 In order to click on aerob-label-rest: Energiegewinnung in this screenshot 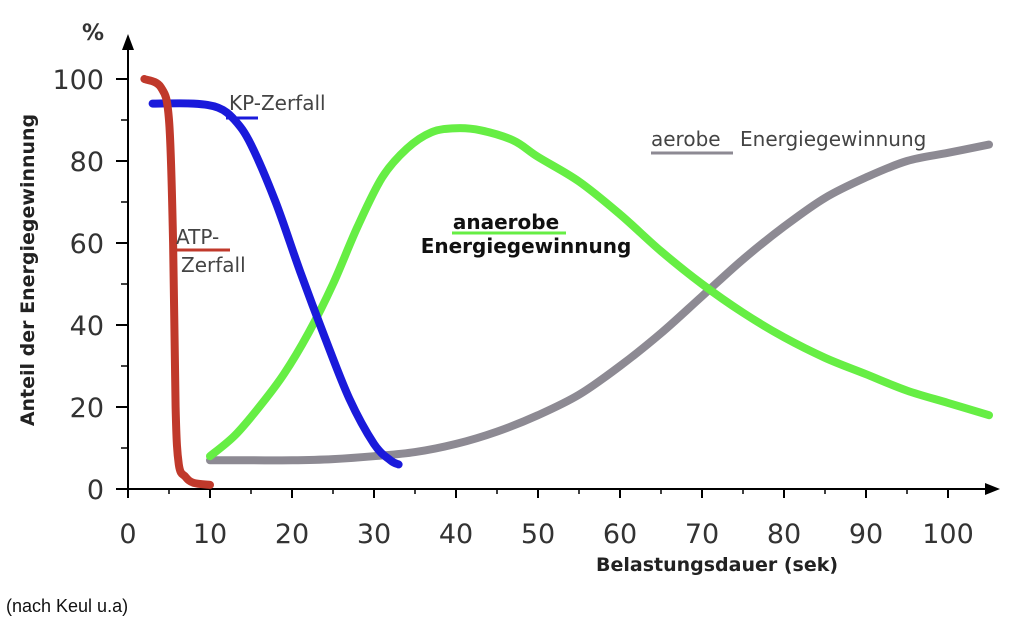, I will do `click(833, 139)`.